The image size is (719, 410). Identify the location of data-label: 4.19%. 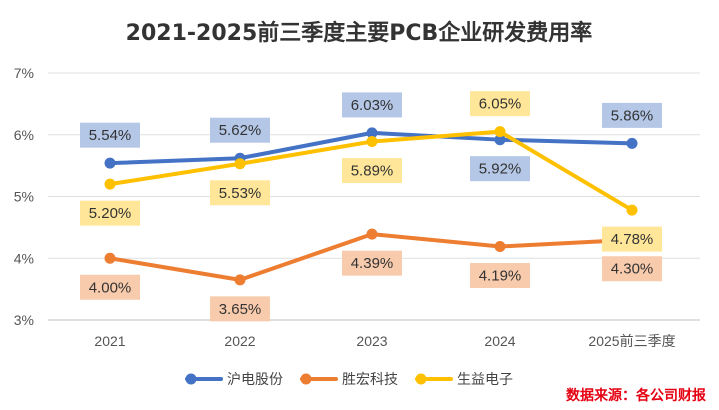
(500, 276).